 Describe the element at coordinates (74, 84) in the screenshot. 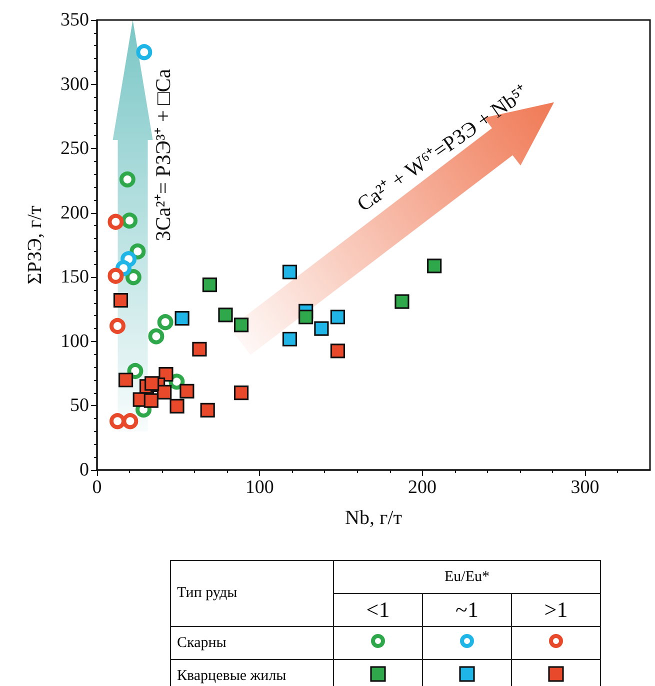

I see `y-tick-label: 300` at that location.